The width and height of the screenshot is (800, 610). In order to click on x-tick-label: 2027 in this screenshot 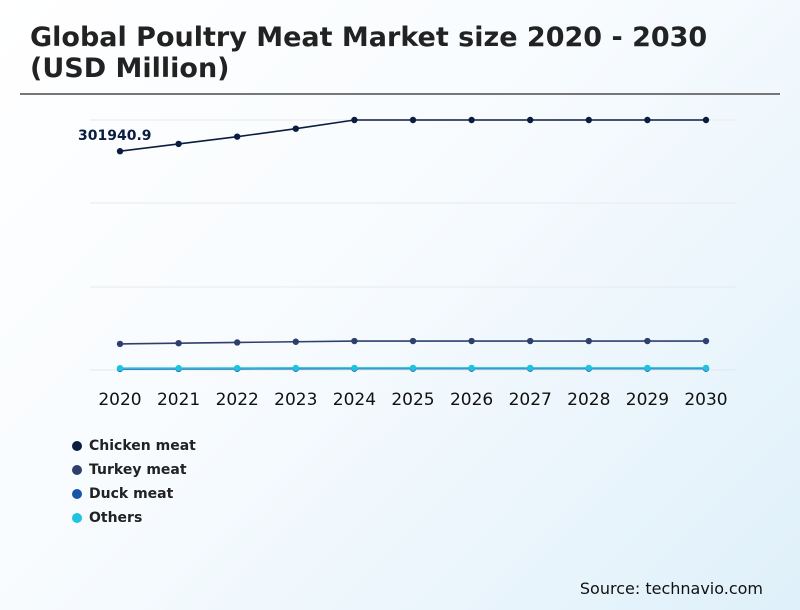, I will do `click(530, 400)`.